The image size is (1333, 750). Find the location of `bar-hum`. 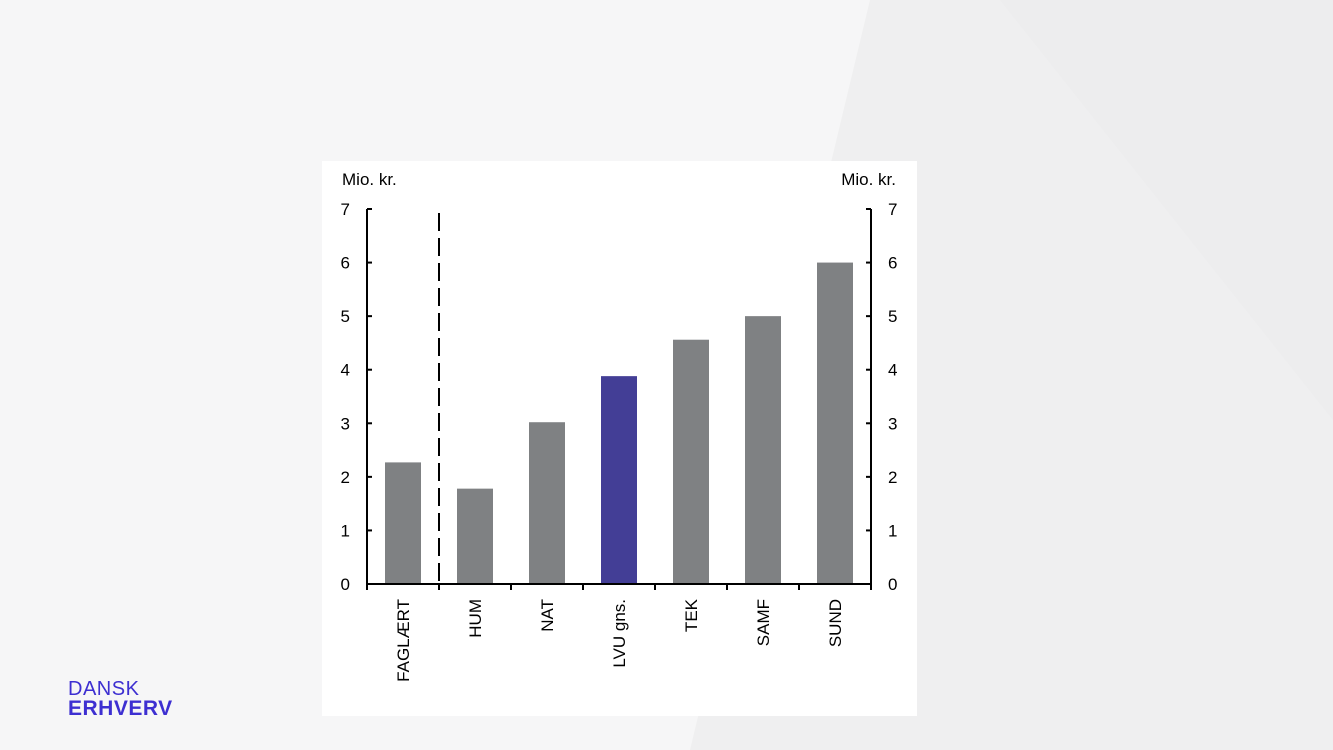

bar-hum is located at coordinates (475, 536).